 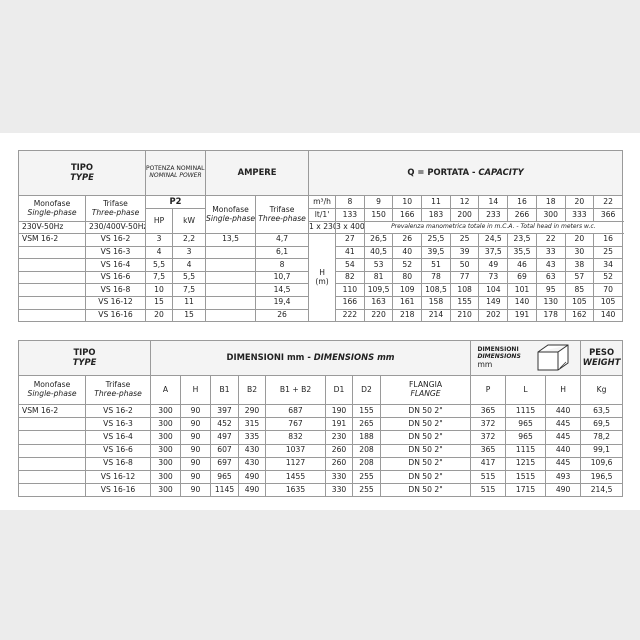 I want to click on table-cell: 140, so click(x=608, y=315).